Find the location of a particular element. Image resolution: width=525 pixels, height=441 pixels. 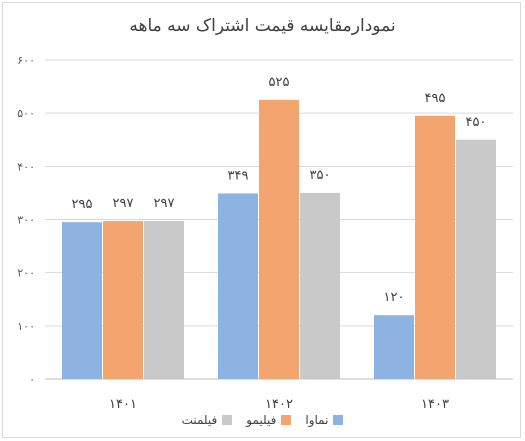

y-tick-label: ۴۰۰ is located at coordinates (26, 166).